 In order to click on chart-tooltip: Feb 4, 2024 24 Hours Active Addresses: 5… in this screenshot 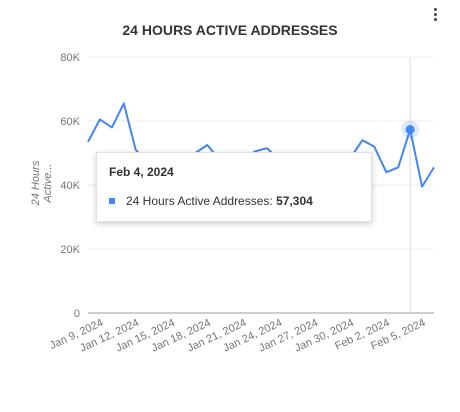, I will do `click(234, 187)`.